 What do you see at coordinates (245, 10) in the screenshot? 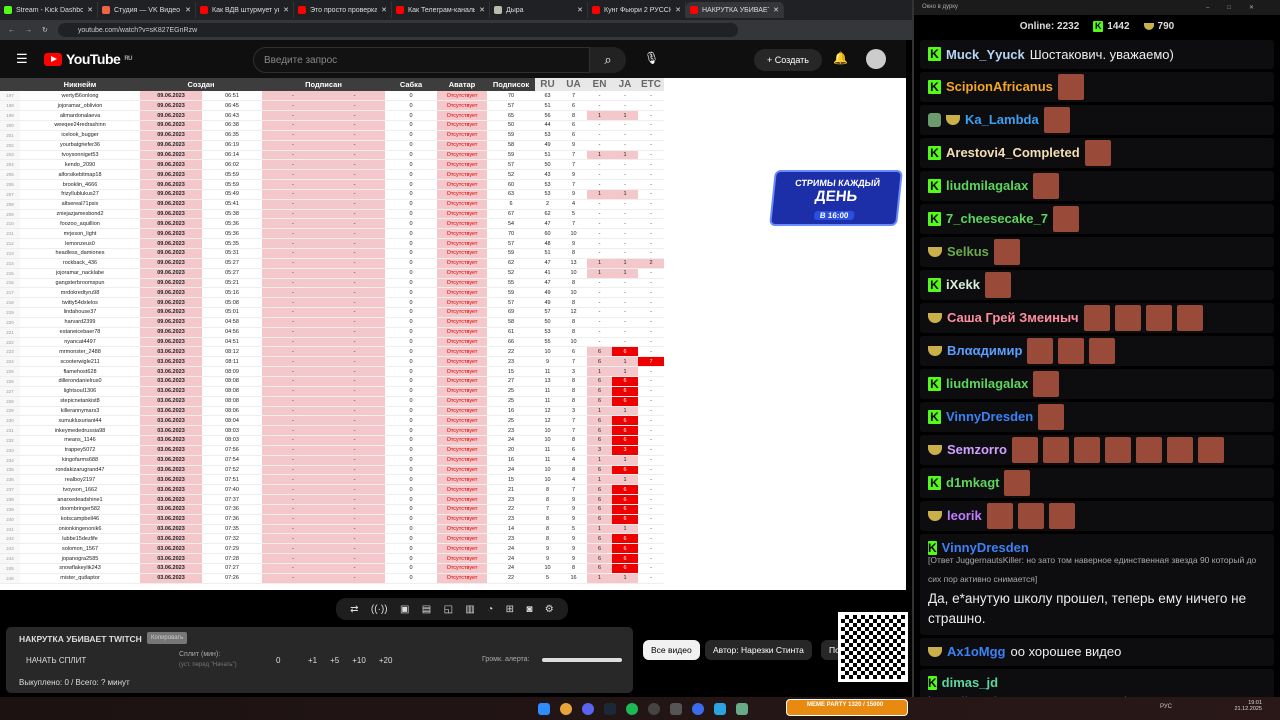
I see `browser-tab: Как ВДВ штурмует укр ✕` at bounding box center [245, 10].